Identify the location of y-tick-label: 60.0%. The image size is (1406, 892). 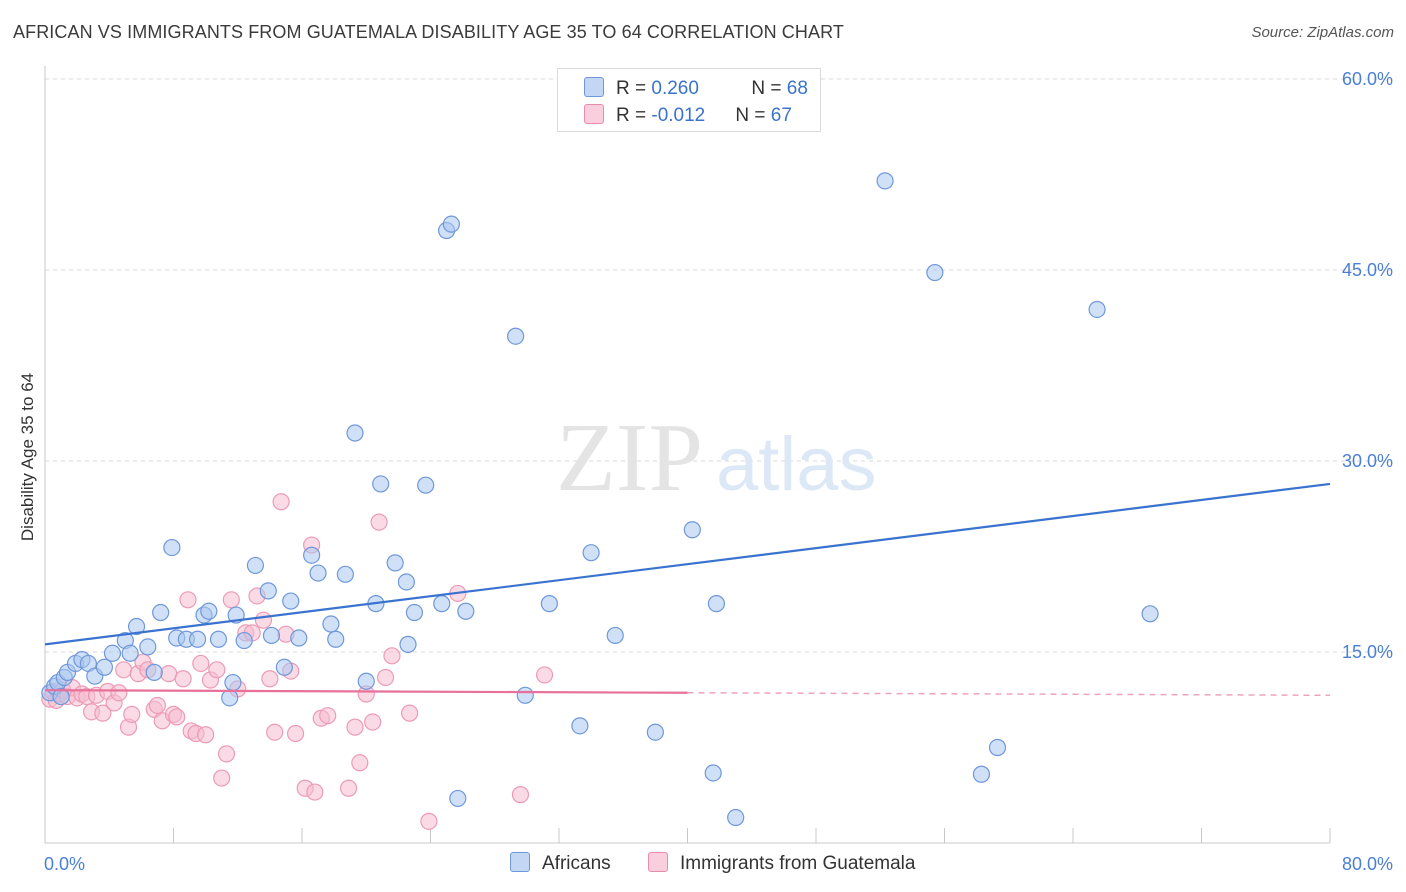
(1367, 79).